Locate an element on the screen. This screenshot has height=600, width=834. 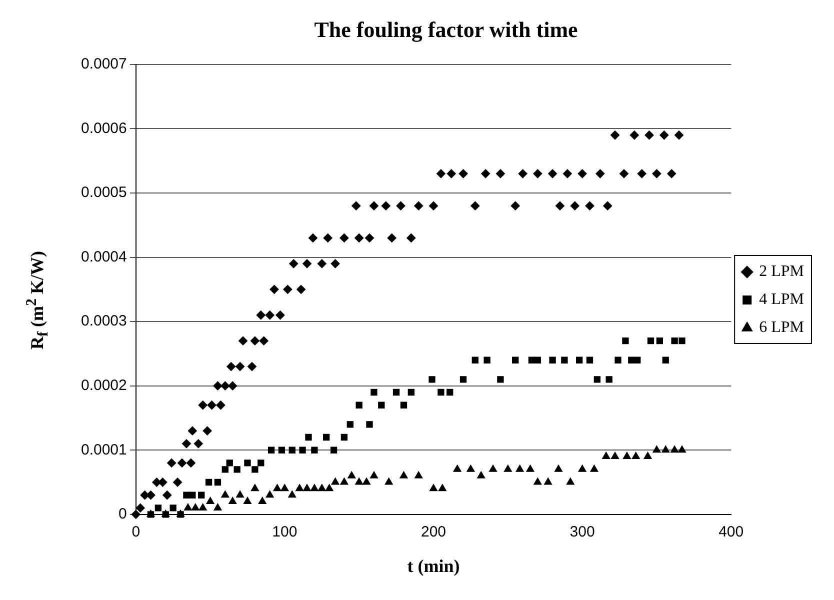
y-tick-label: 0.0001 is located at coordinates (103, 449).